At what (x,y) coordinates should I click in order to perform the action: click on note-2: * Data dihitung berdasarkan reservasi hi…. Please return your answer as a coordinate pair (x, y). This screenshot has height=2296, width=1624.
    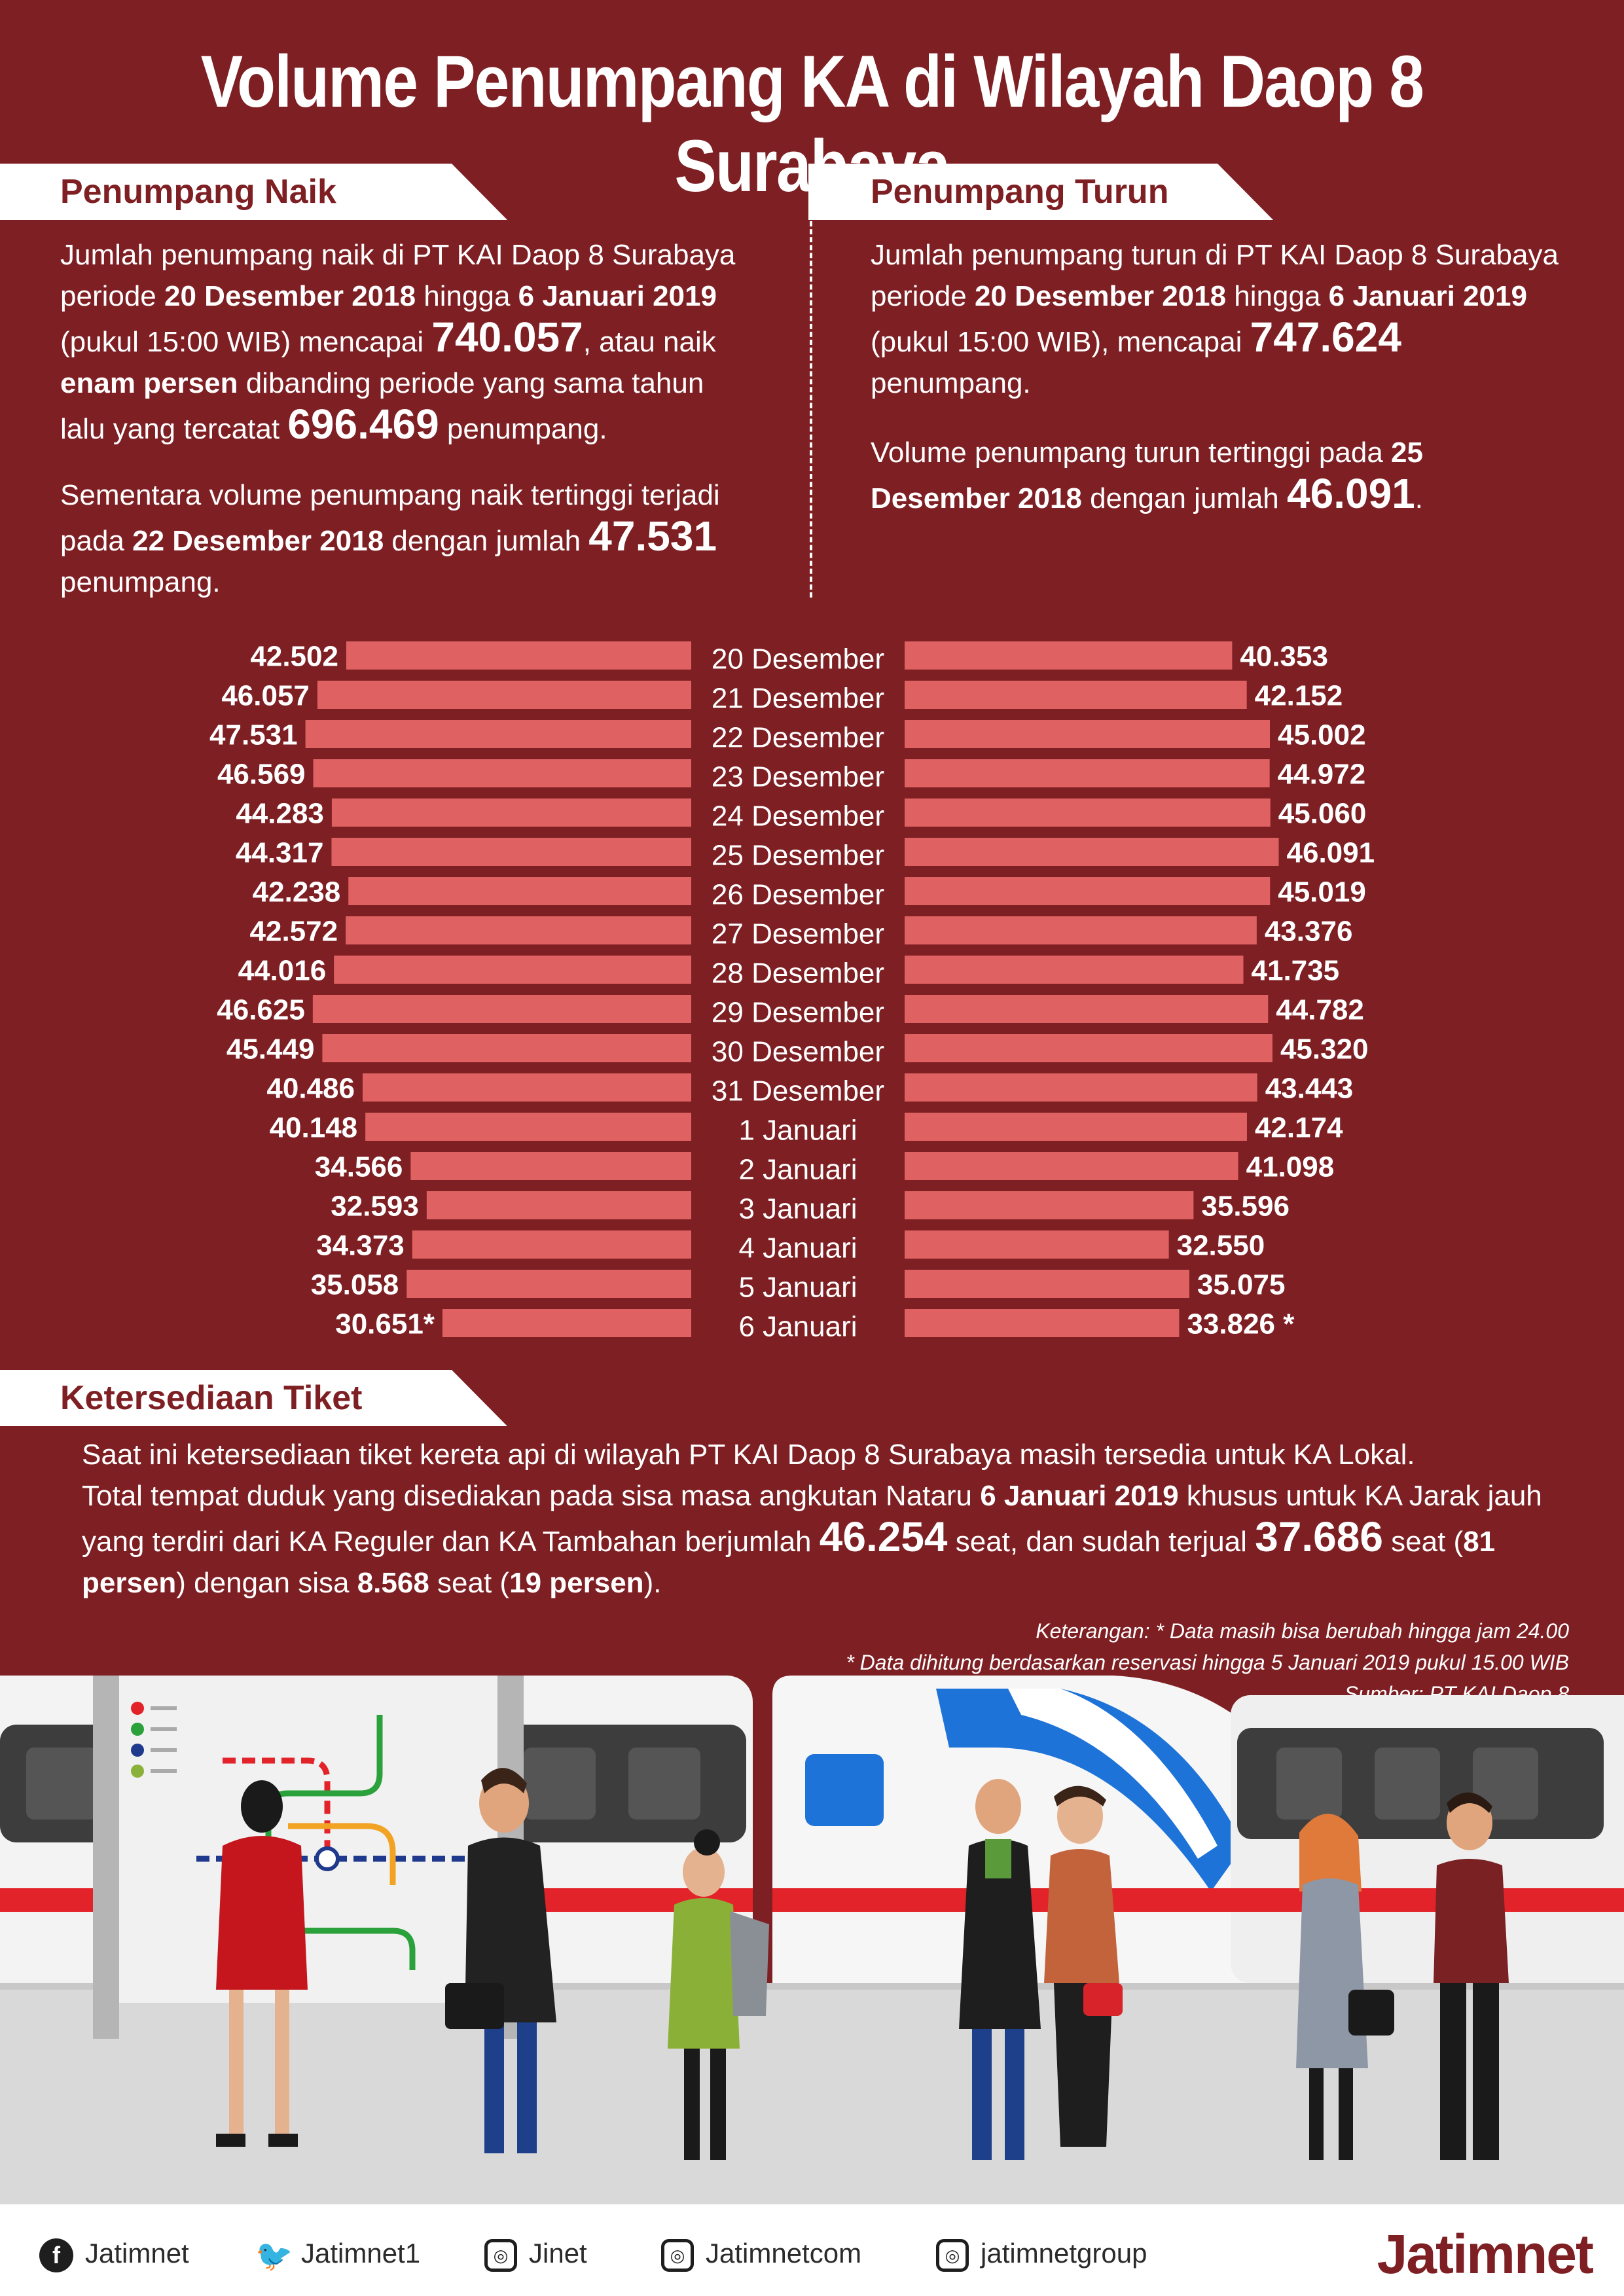
    Looking at the image, I should click on (1207, 1662).